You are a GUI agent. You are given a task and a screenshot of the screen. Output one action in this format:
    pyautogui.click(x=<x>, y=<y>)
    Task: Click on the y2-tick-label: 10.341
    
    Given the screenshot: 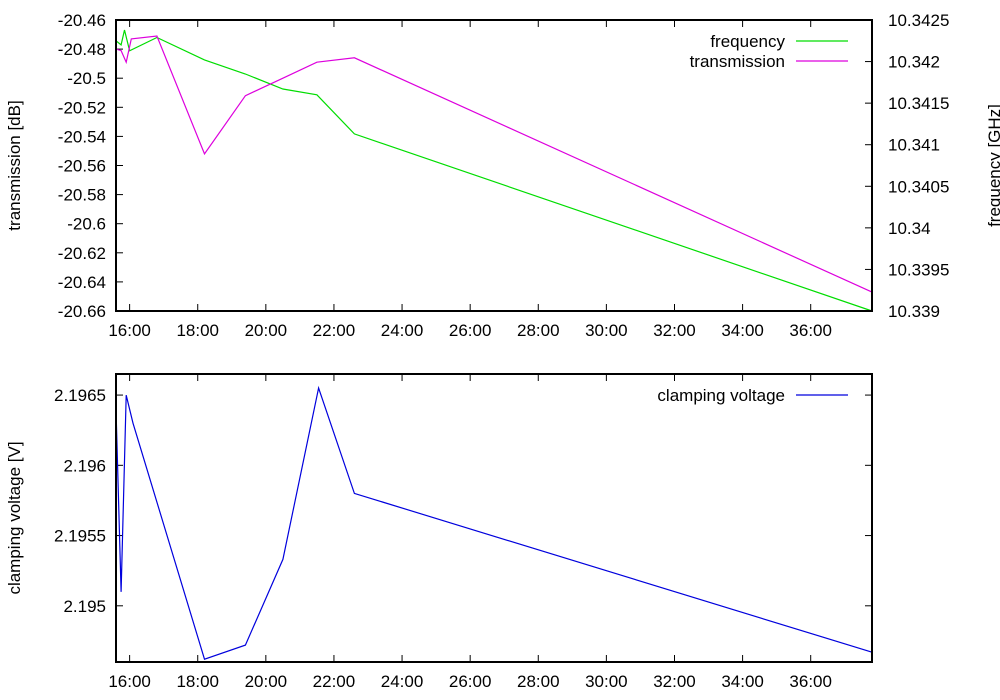 What is the action you would take?
    pyautogui.click(x=914, y=145)
    